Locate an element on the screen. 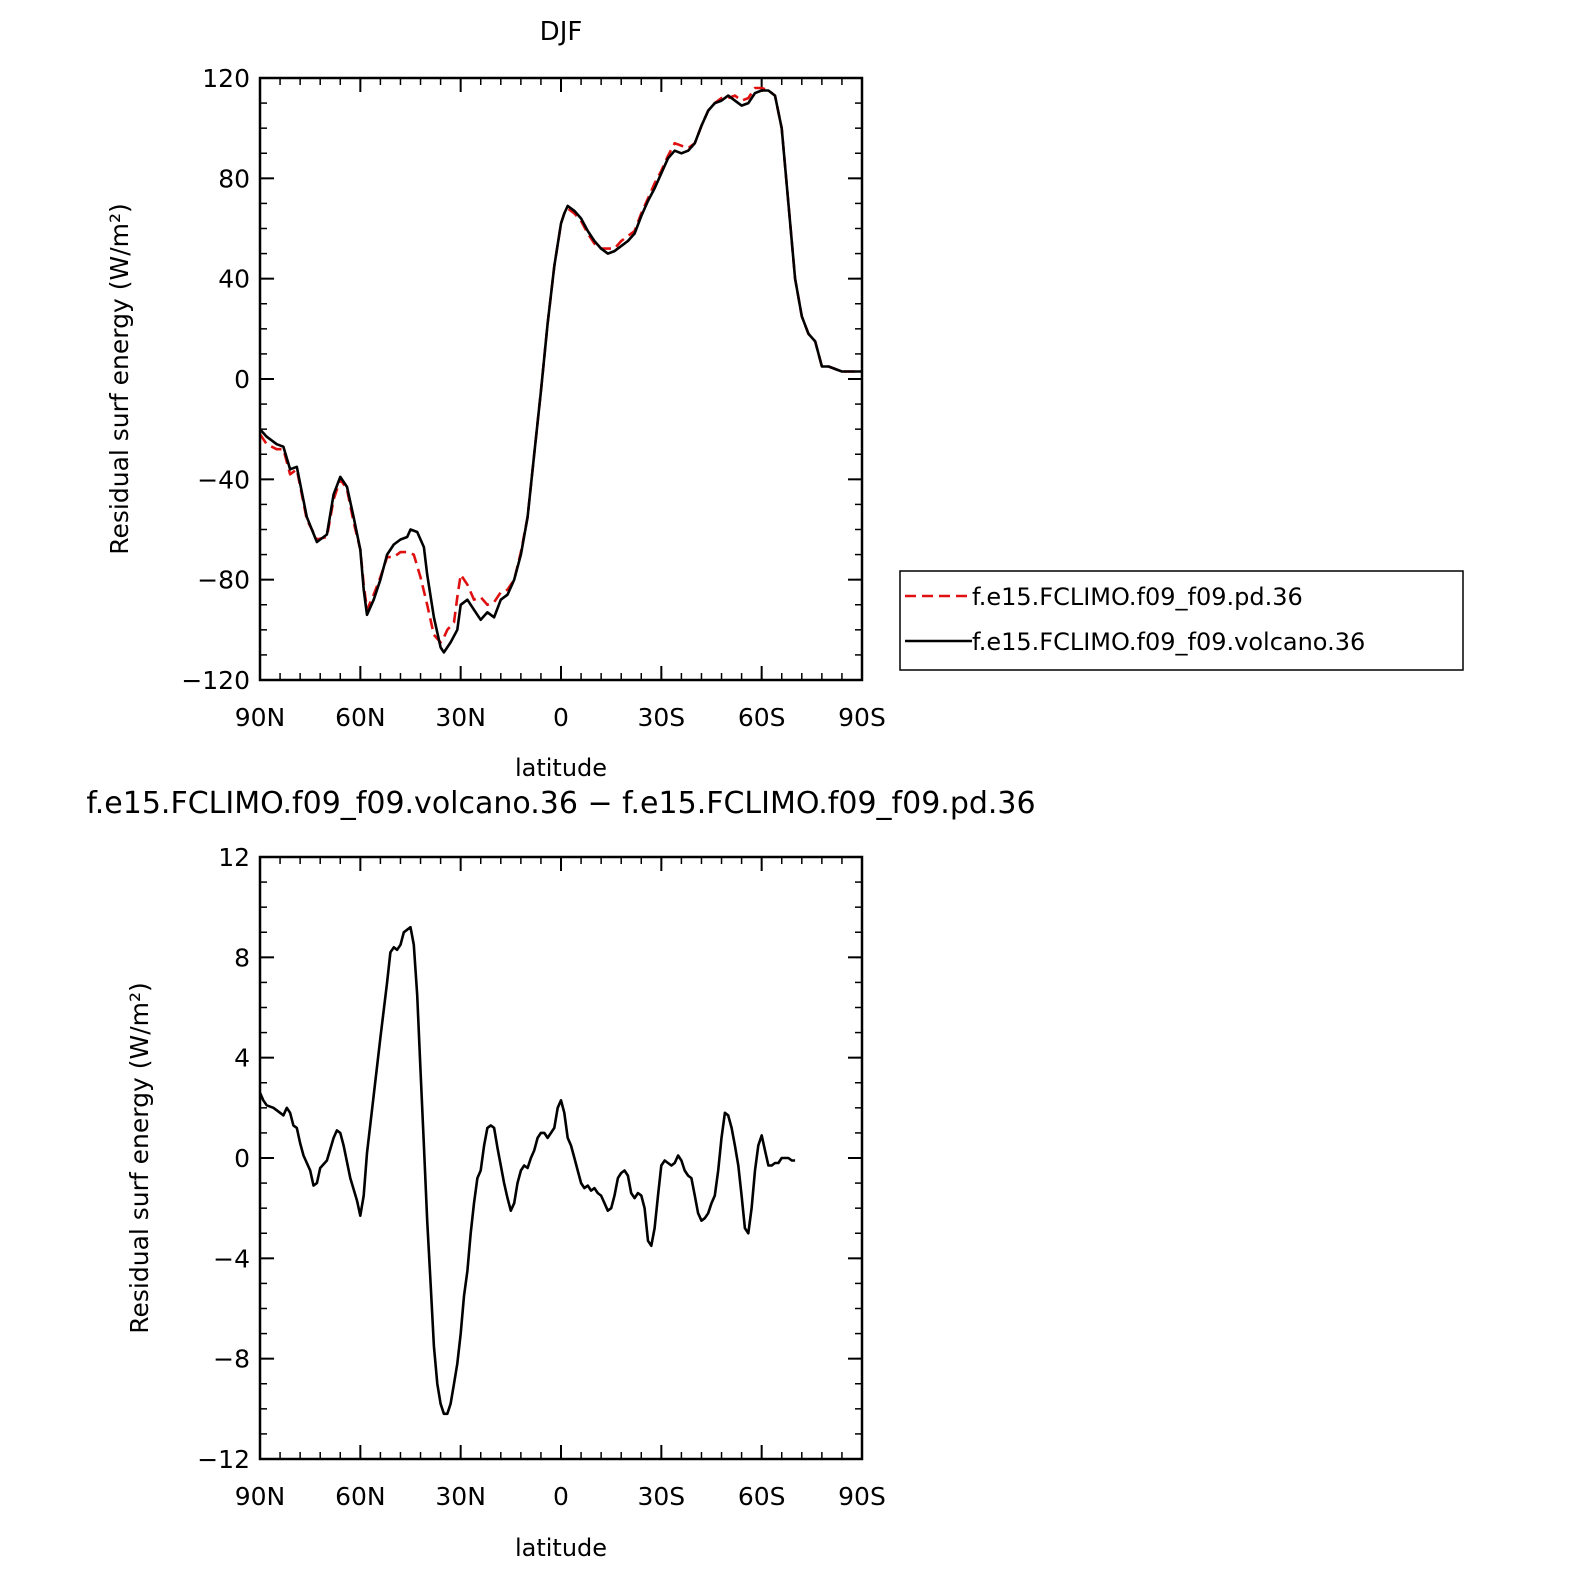  legend-box is located at coordinates (1181, 620).